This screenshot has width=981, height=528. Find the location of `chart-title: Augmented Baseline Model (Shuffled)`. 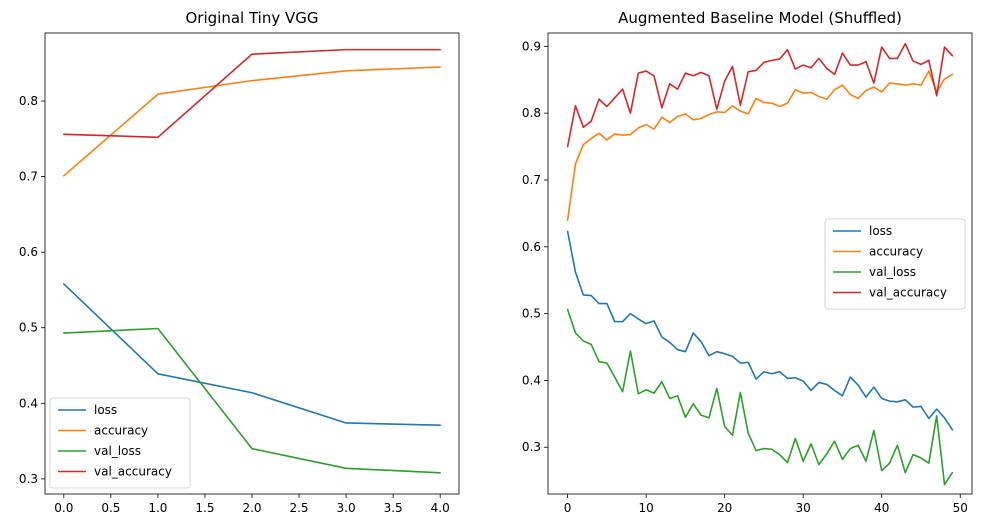

chart-title: Augmented Baseline Model (Shuffled) is located at coordinates (760, 18).